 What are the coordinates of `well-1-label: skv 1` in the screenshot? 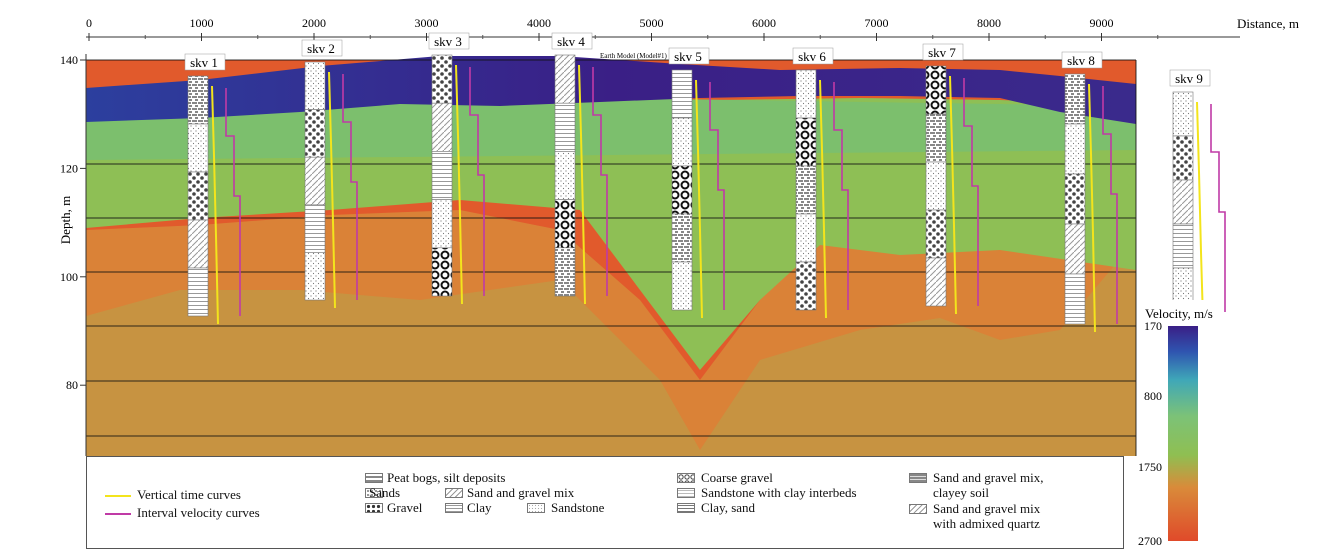 It's located at (204, 62).